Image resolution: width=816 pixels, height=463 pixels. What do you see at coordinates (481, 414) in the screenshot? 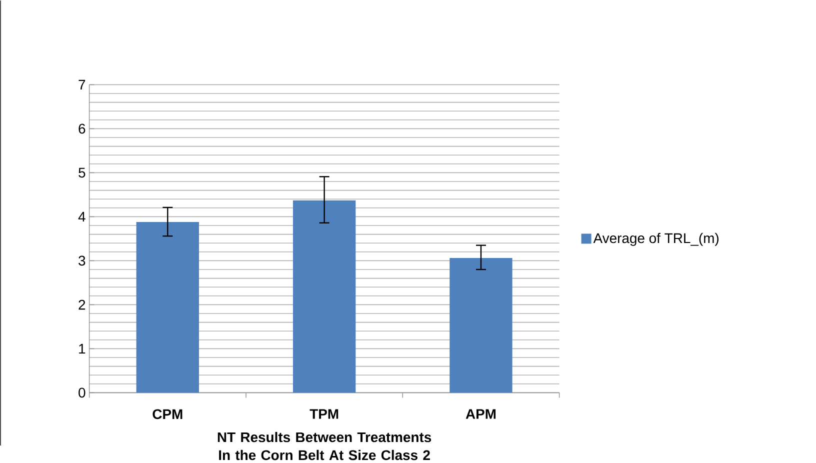
I see `x-tick-label: APM` at bounding box center [481, 414].